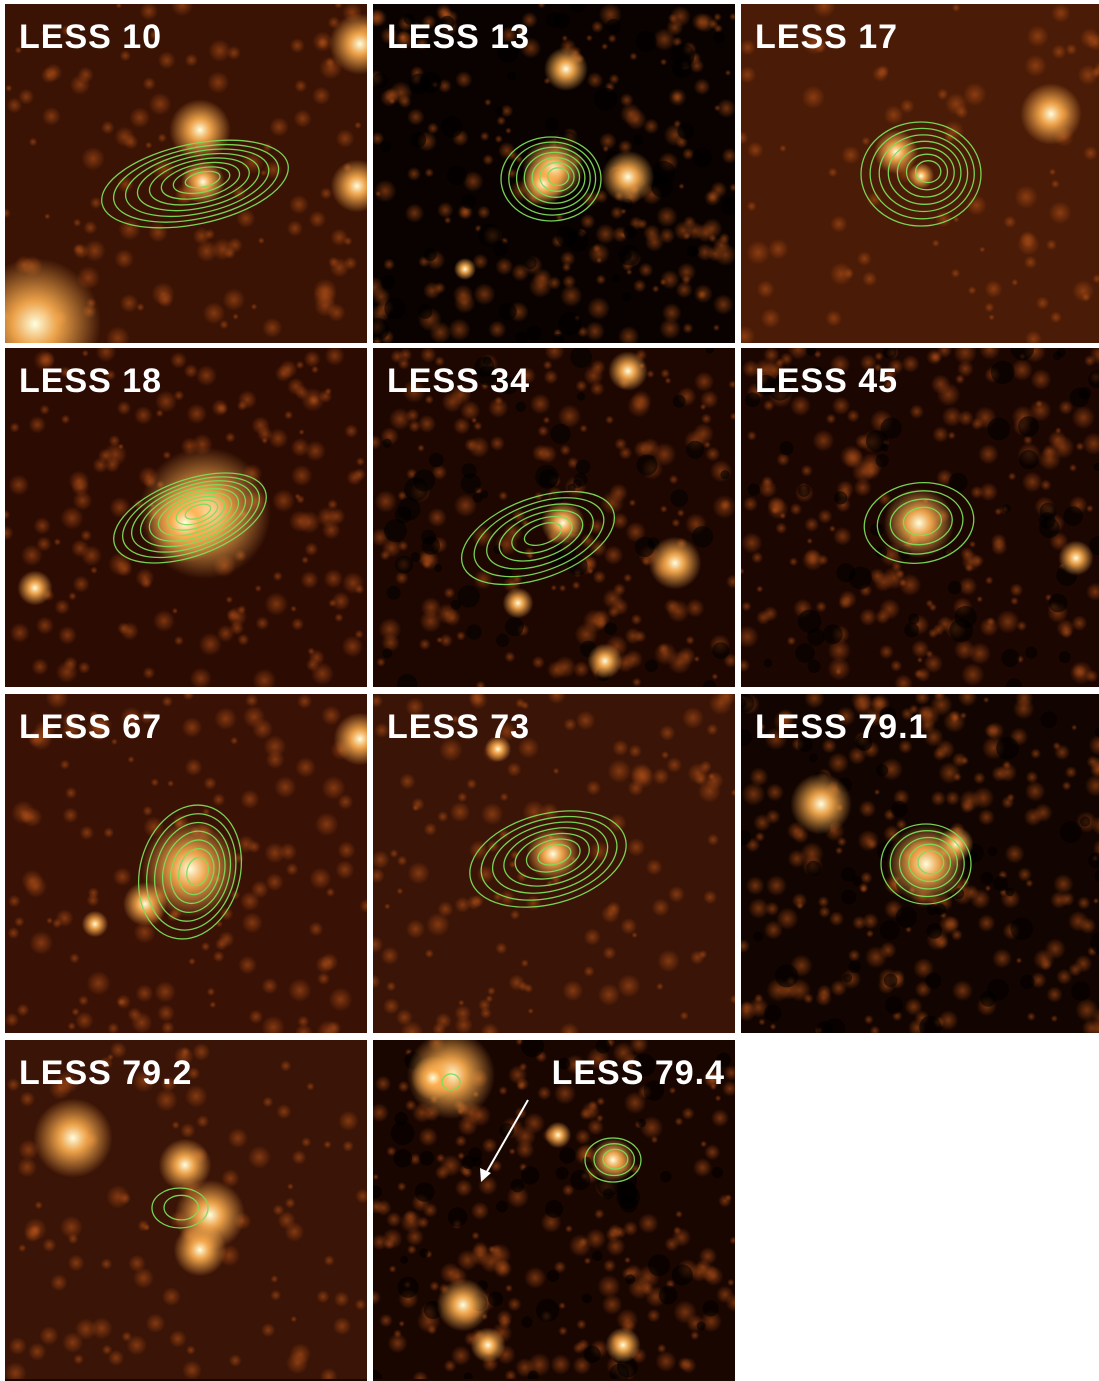 This screenshot has height=1381, width=1099. I want to click on panel-less-45: LESS 45, so click(920, 517).